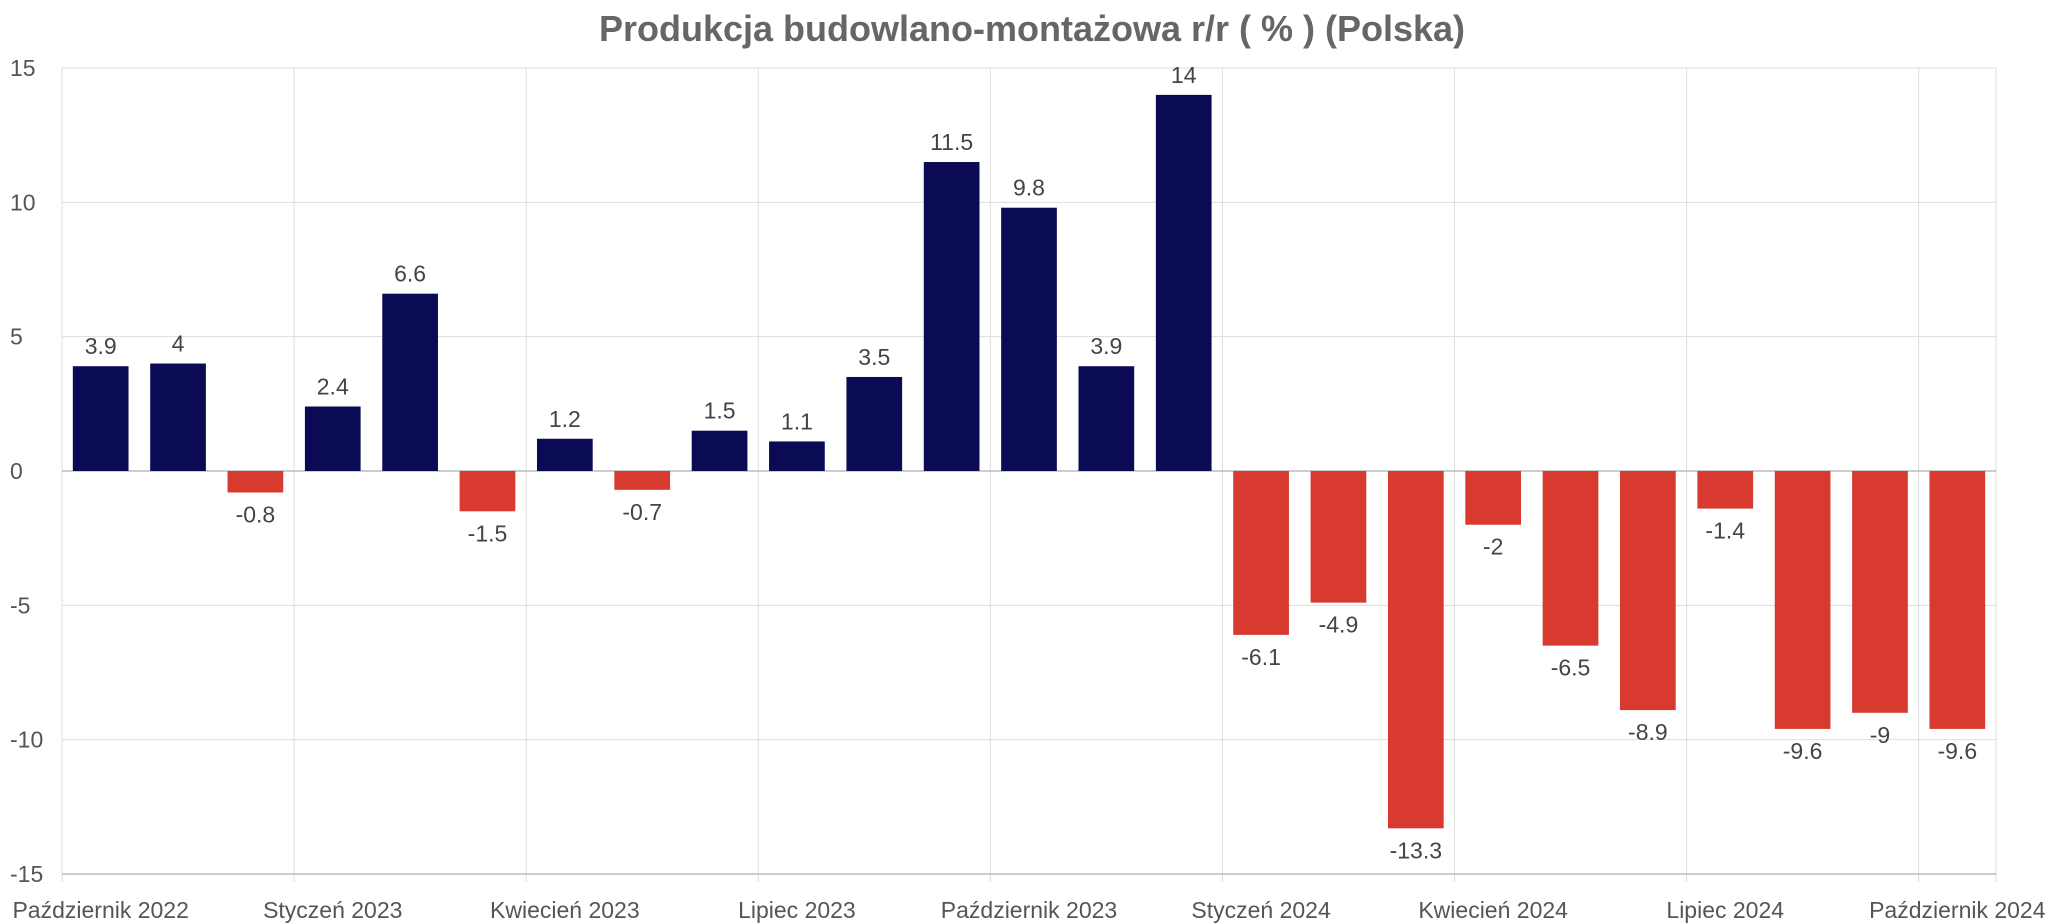 Image resolution: width=2064 pixels, height=924 pixels. I want to click on data-label: 3.5, so click(874, 357).